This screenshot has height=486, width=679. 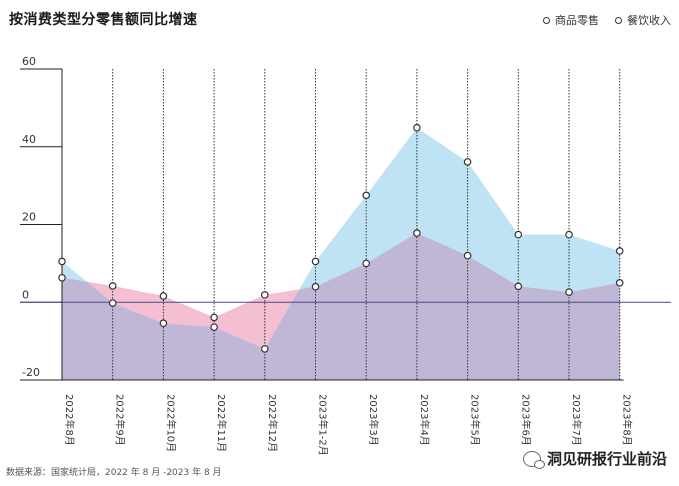 I want to click on x-tick-label: 2023年4月, so click(x=424, y=420).